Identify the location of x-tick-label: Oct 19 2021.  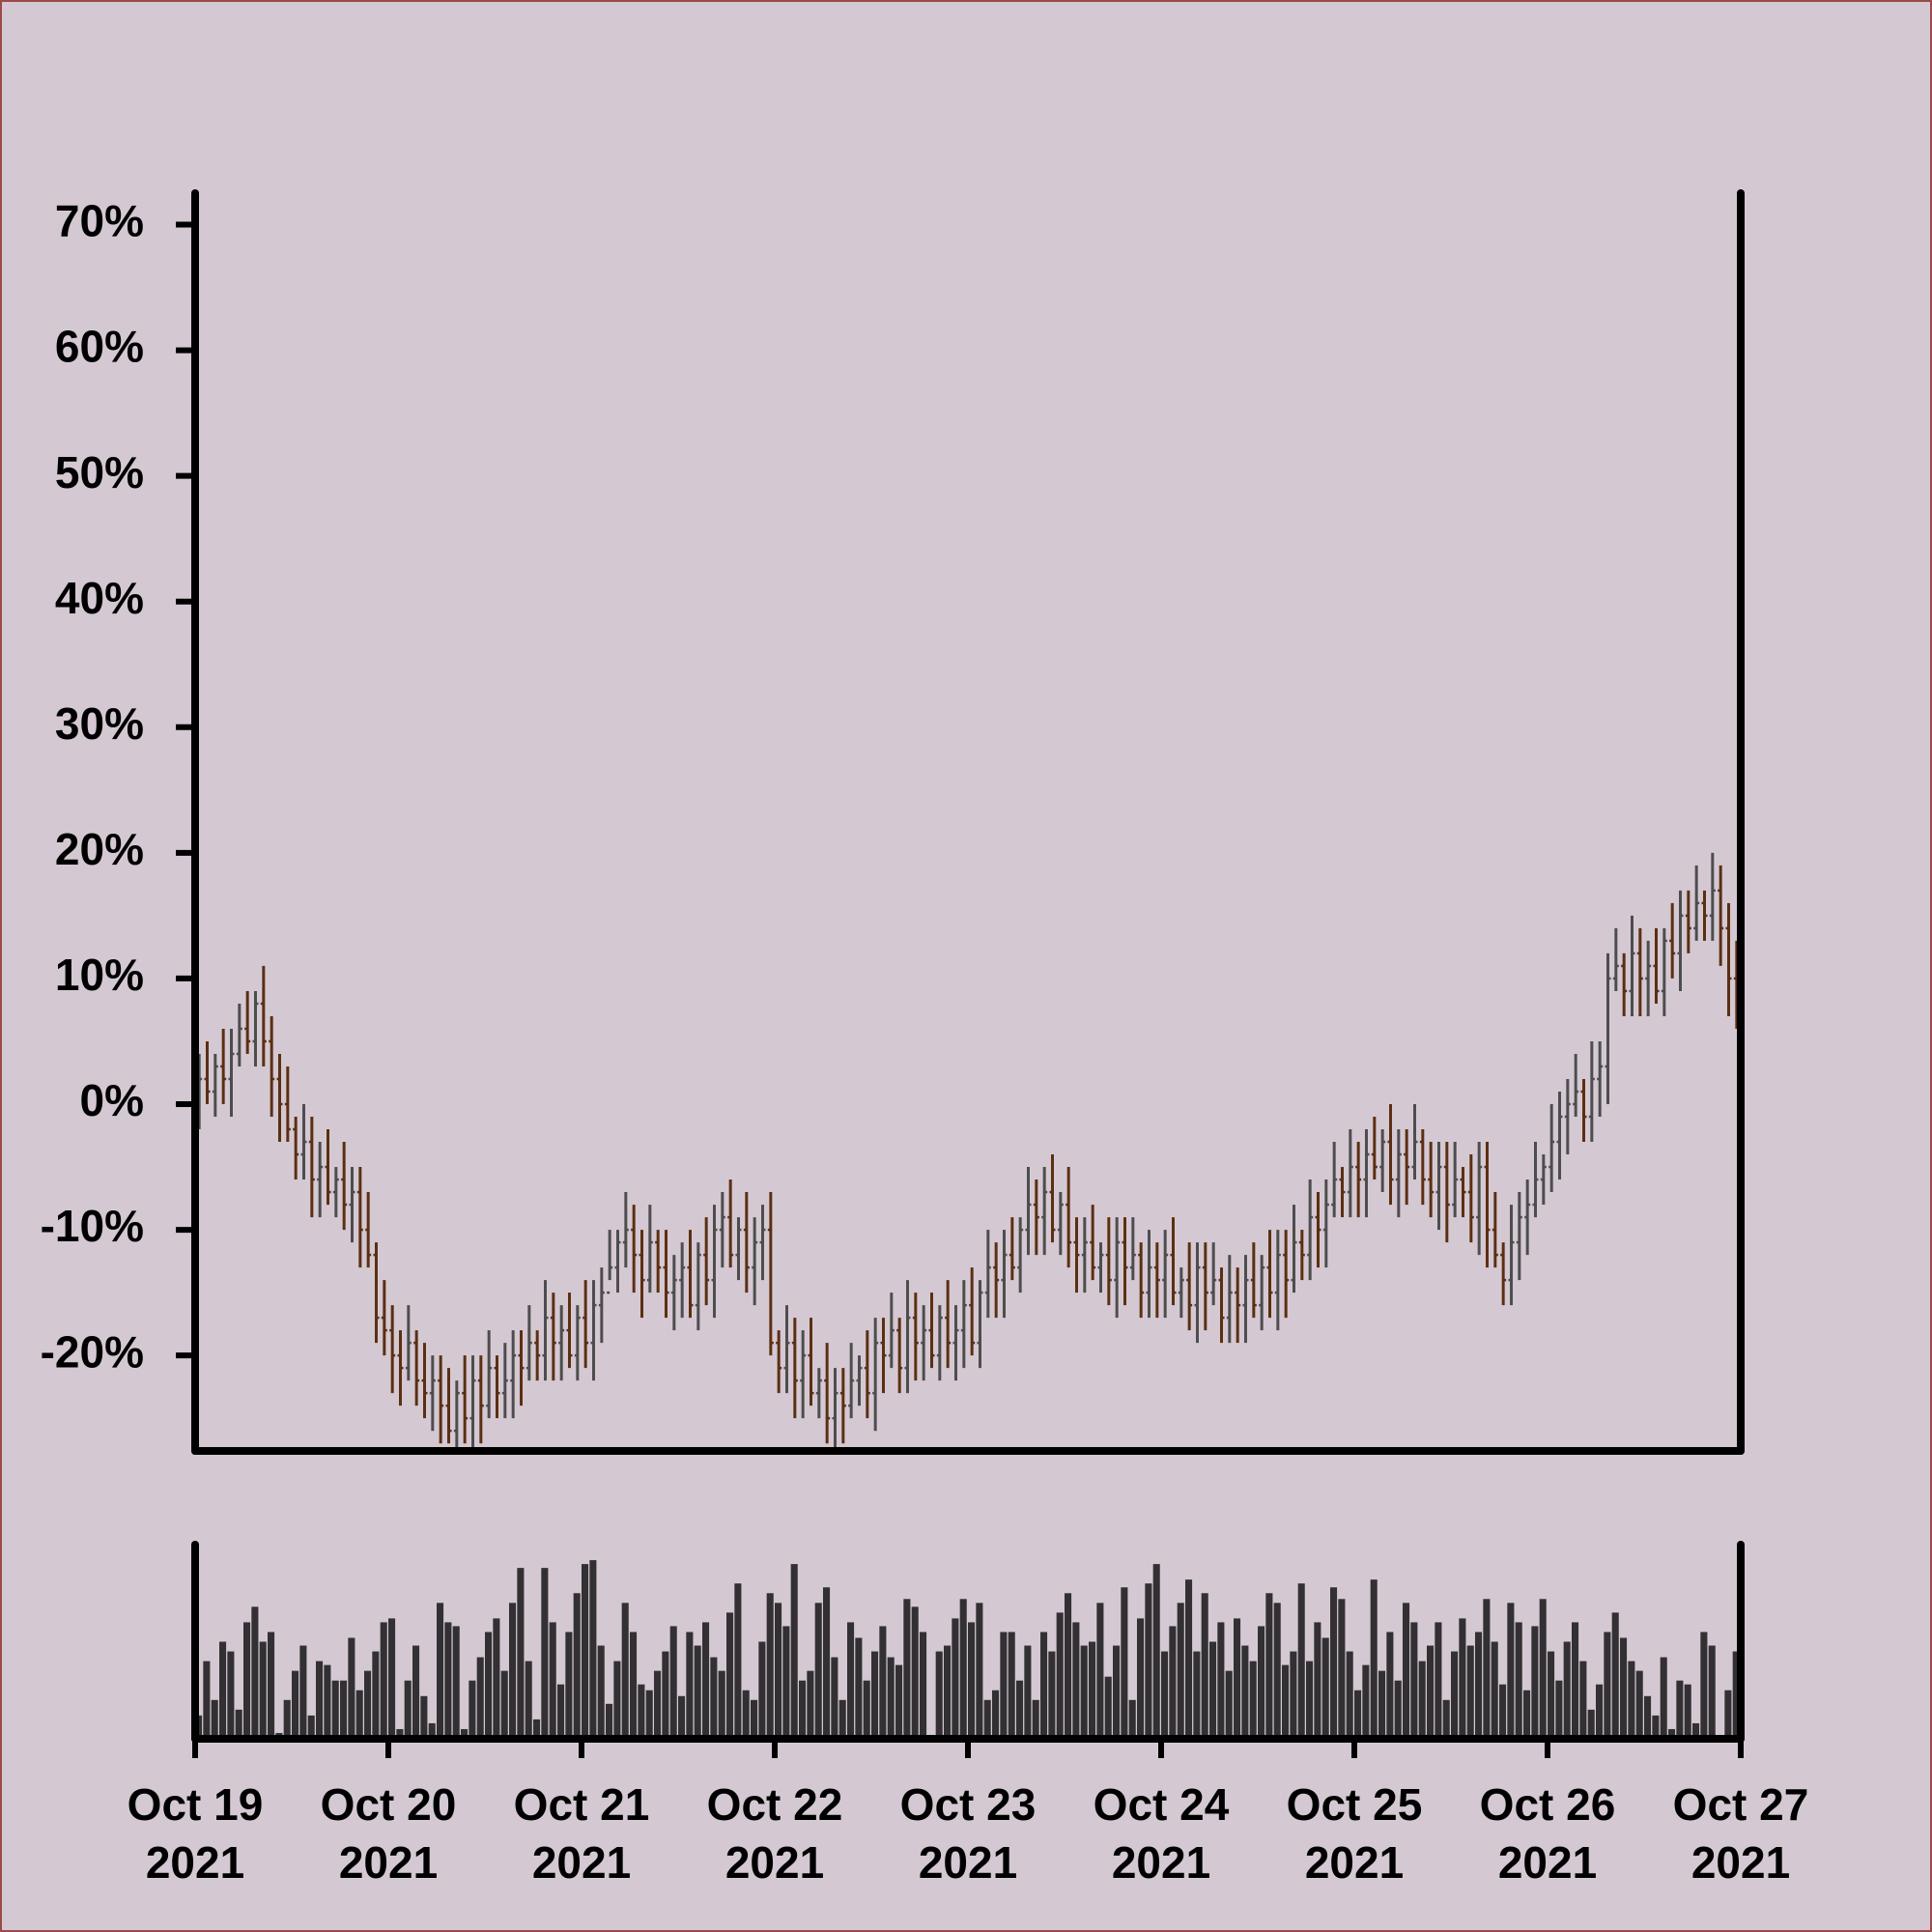
(195, 1833).